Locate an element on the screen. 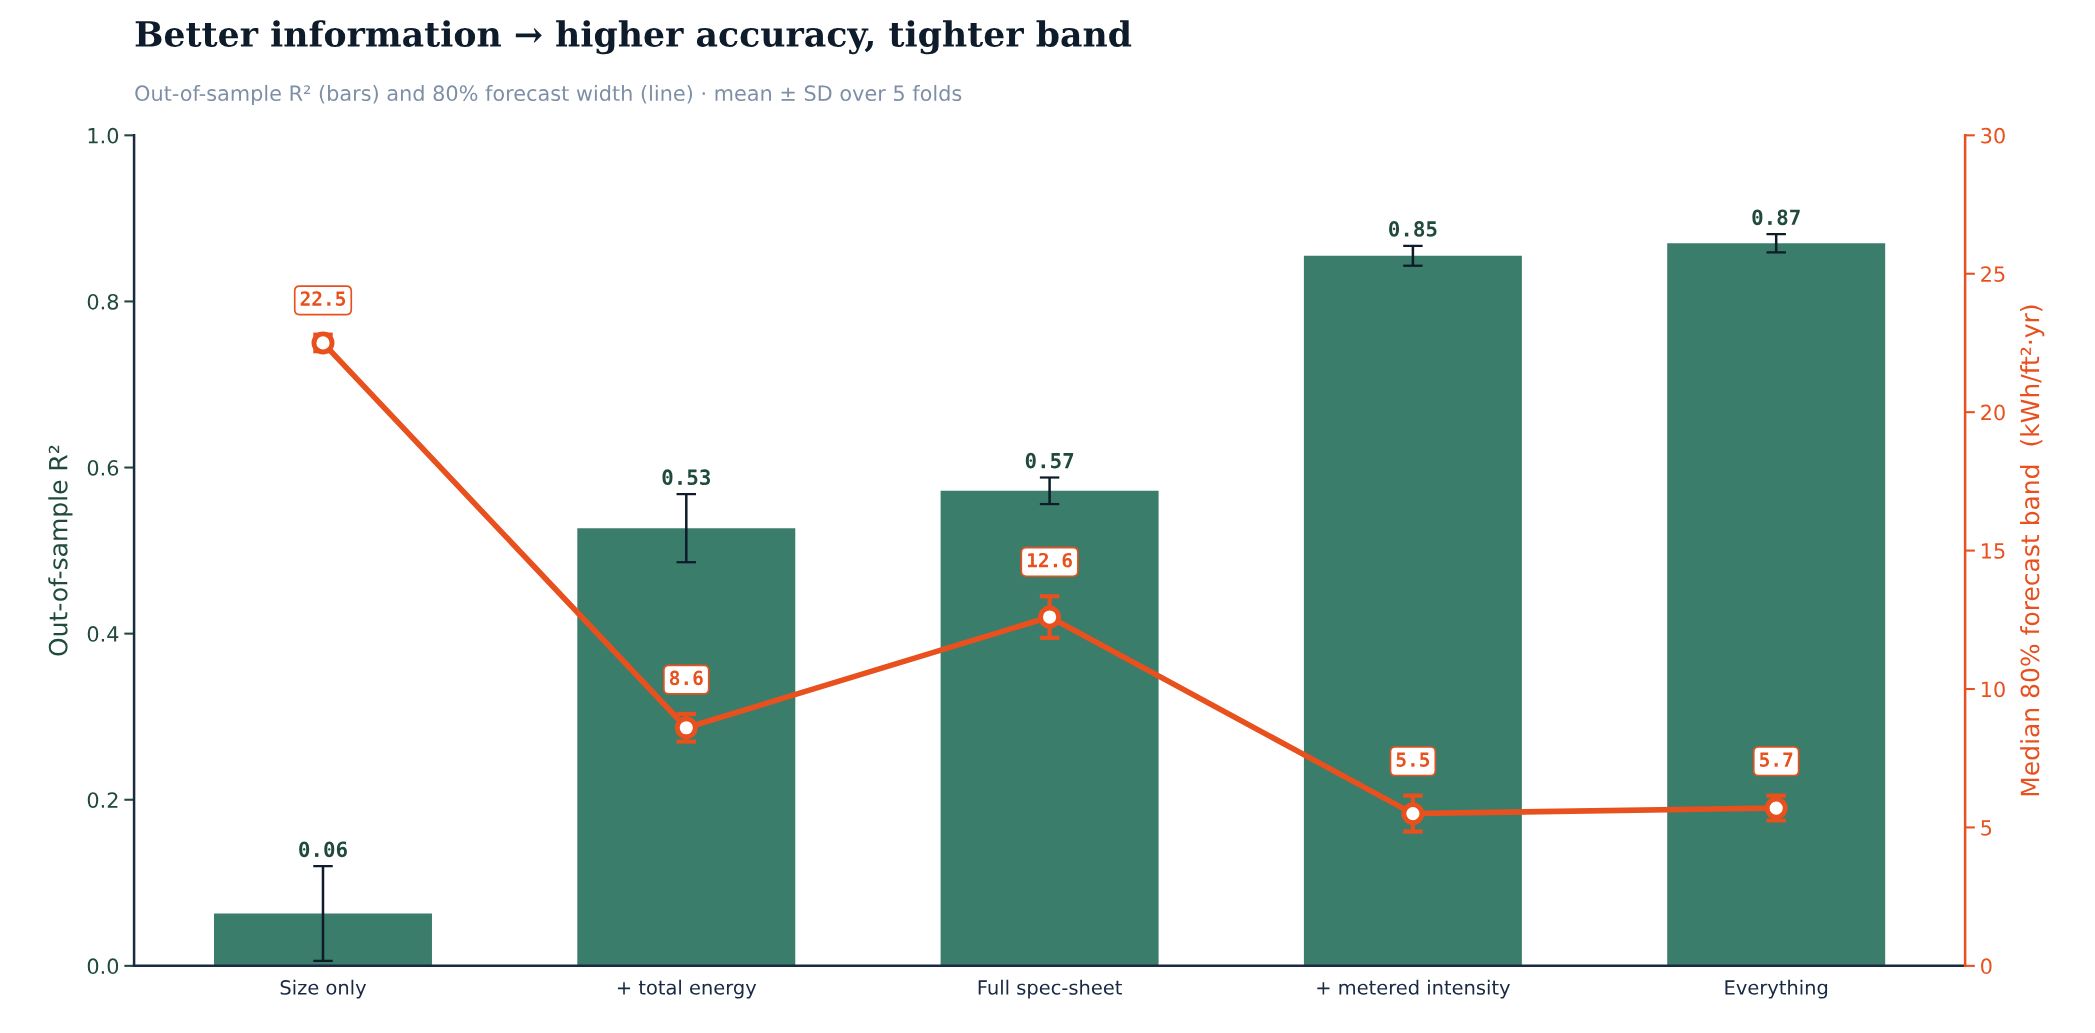 Image resolution: width=2095 pixels, height=1033 pixels. data-label: 5.7 is located at coordinates (1776, 759).